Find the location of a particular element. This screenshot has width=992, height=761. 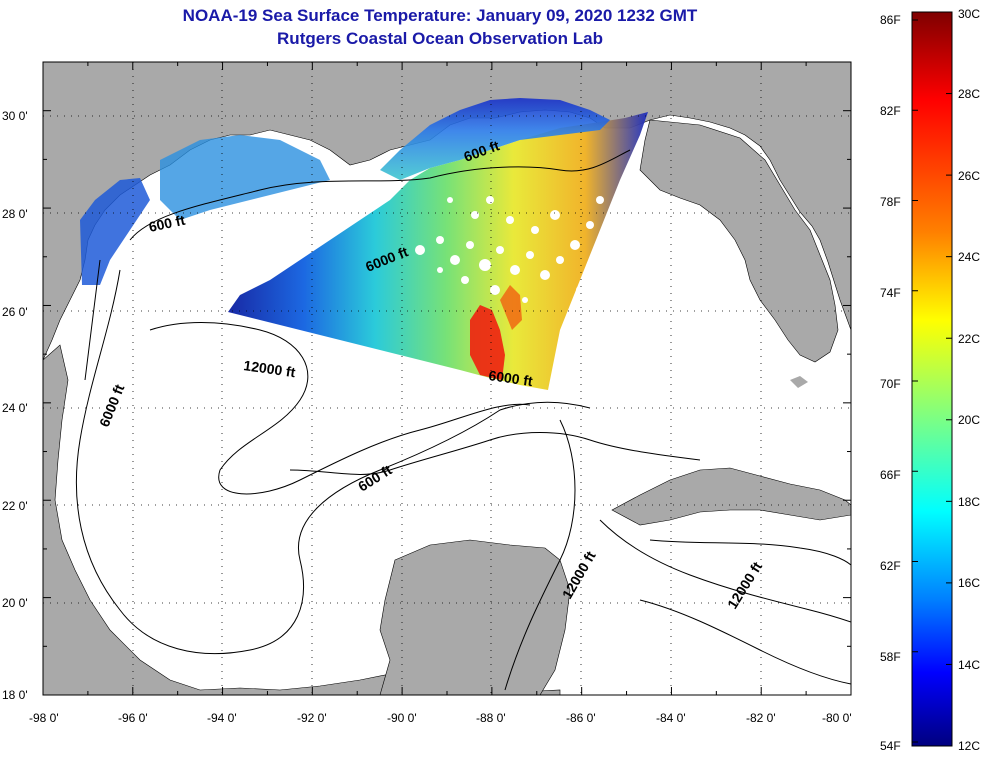

contour-label-12000ft-center: 12000 ft is located at coordinates (270, 368).